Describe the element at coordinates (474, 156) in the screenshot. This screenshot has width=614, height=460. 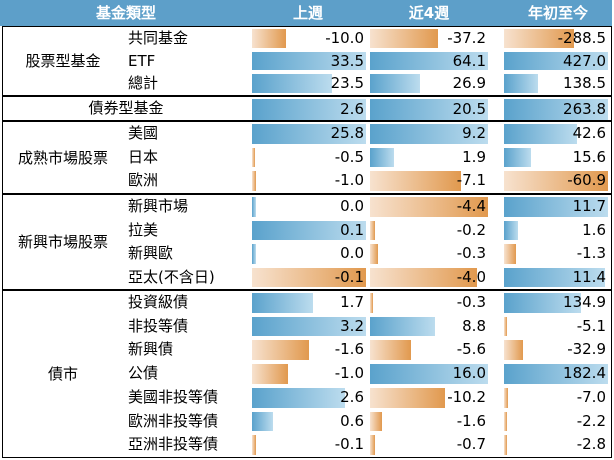
I see `value-cell: 1.9` at that location.